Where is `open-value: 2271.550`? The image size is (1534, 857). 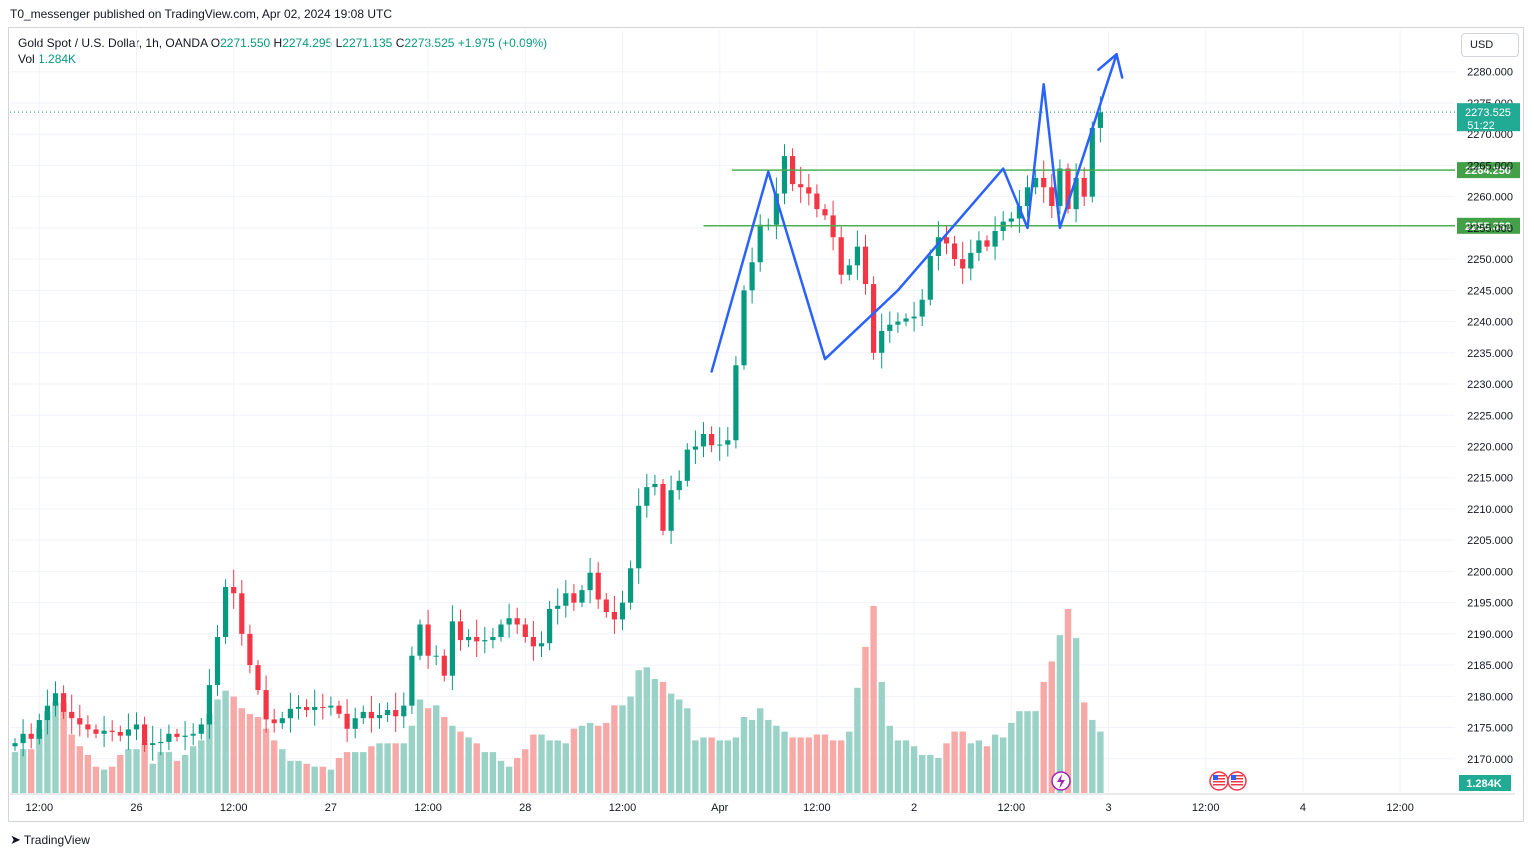
open-value: 2271.550 is located at coordinates (245, 43).